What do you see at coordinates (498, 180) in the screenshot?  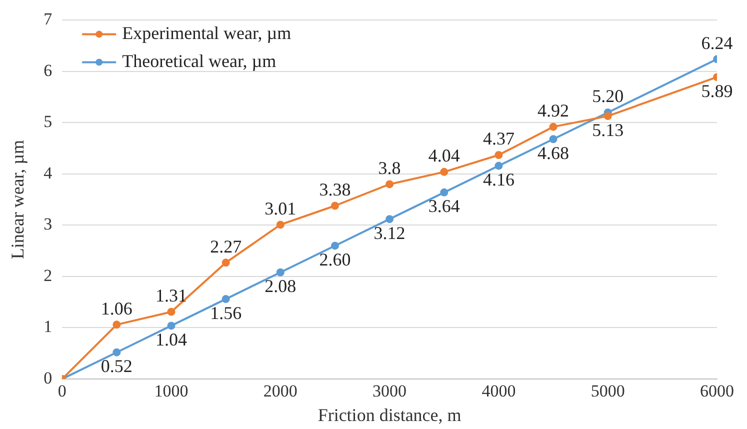 I see `data-label: 4.16` at bounding box center [498, 180].